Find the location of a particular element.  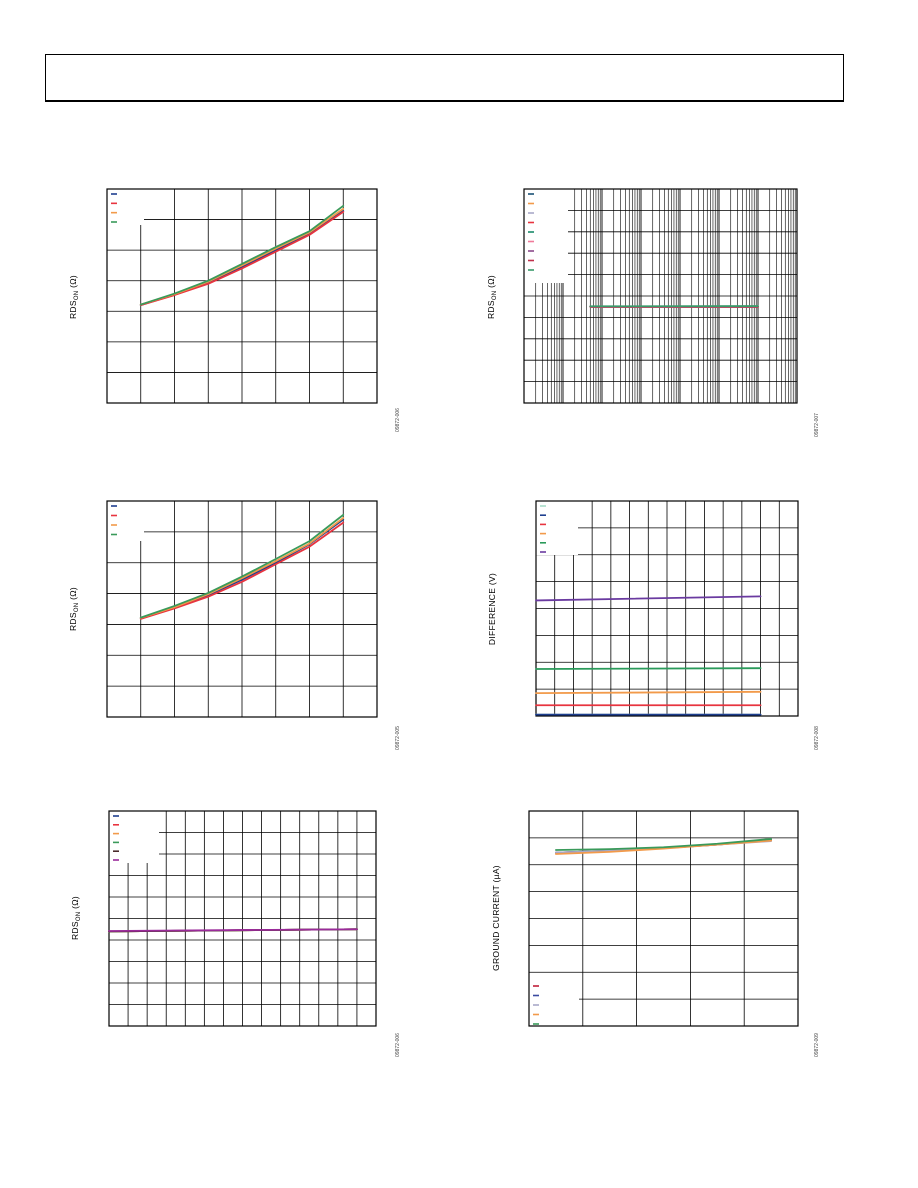

y-axis-label-c1: RDSON (Ω) is located at coordinates (74, 297).